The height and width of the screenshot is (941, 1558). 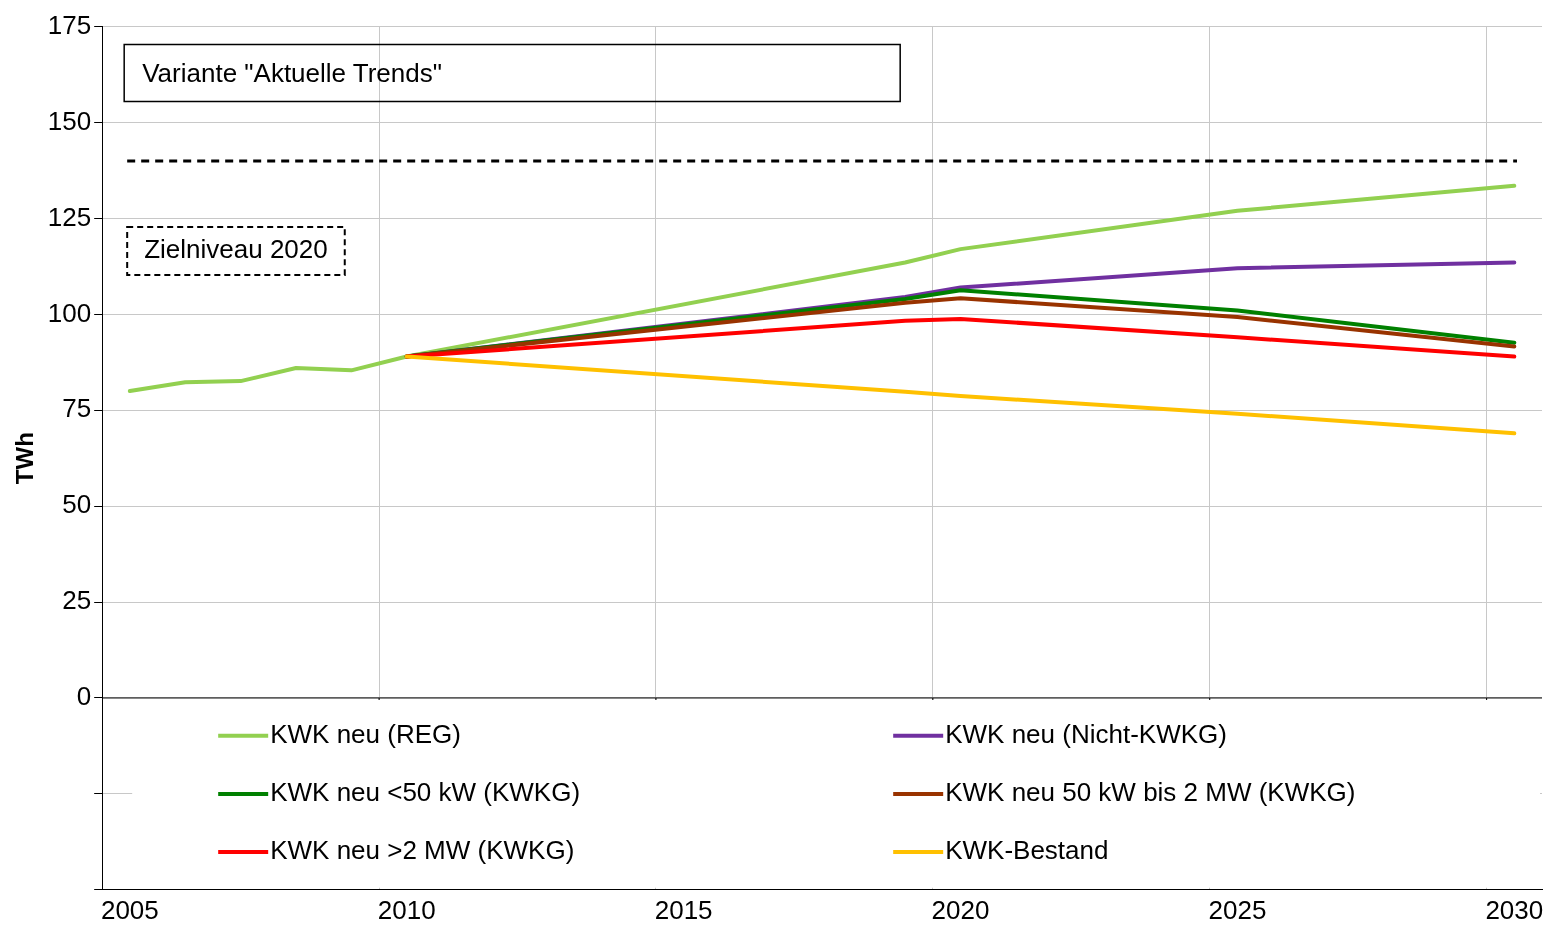 I want to click on legend-label: KWK neu (REG), so click(x=365, y=733).